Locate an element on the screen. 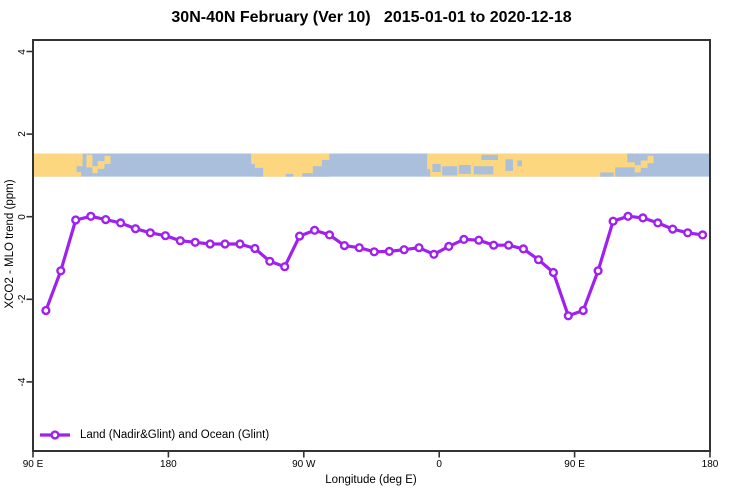  x-tick-label: 0 is located at coordinates (439, 464).